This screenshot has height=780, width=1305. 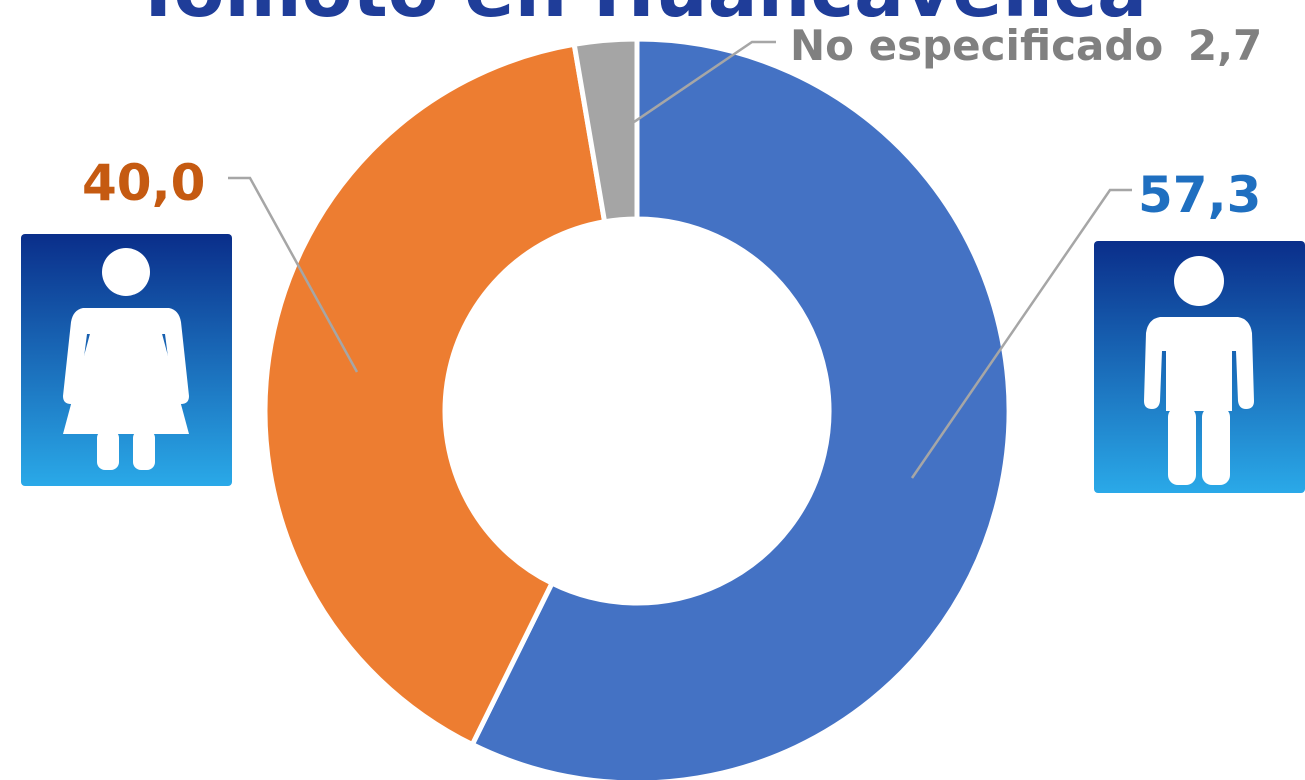 I want to click on leader-line-male, so click(x=1021, y=333).